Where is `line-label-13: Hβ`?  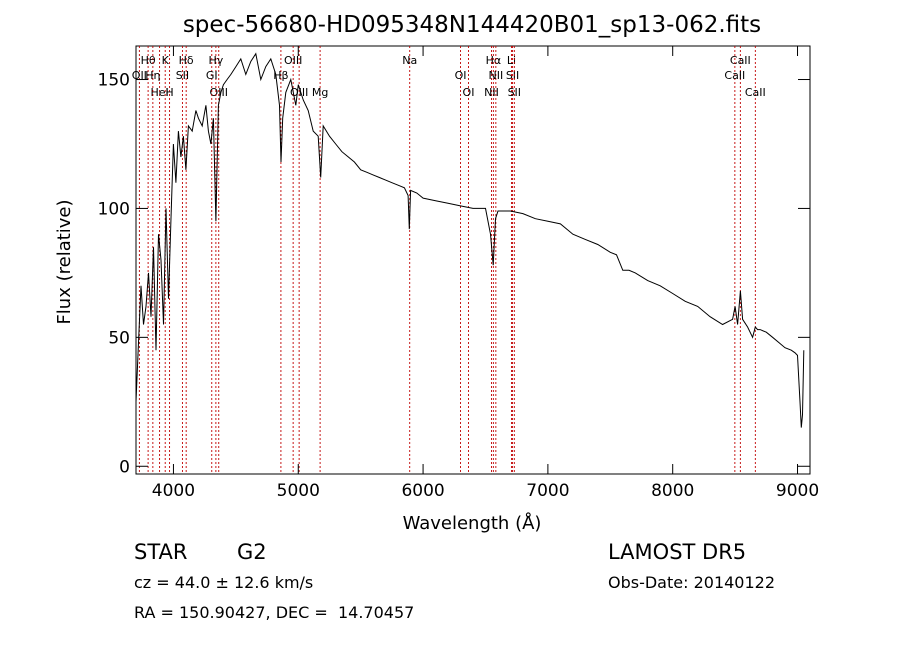
line-label-13: Hβ is located at coordinates (280, 75).